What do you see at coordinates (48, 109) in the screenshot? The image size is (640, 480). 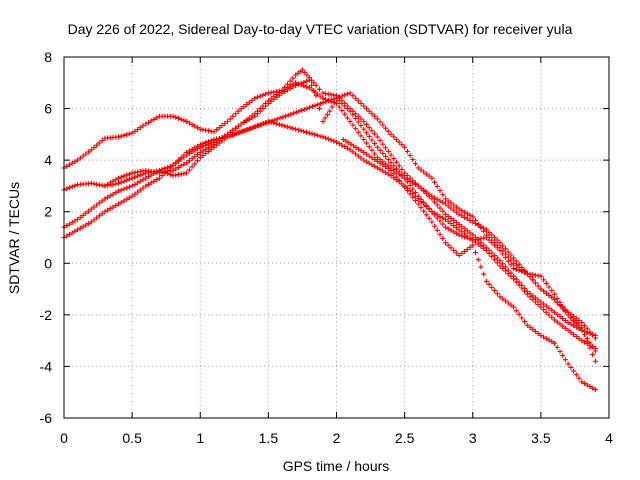 I see `y-tick-label: 6` at bounding box center [48, 109].